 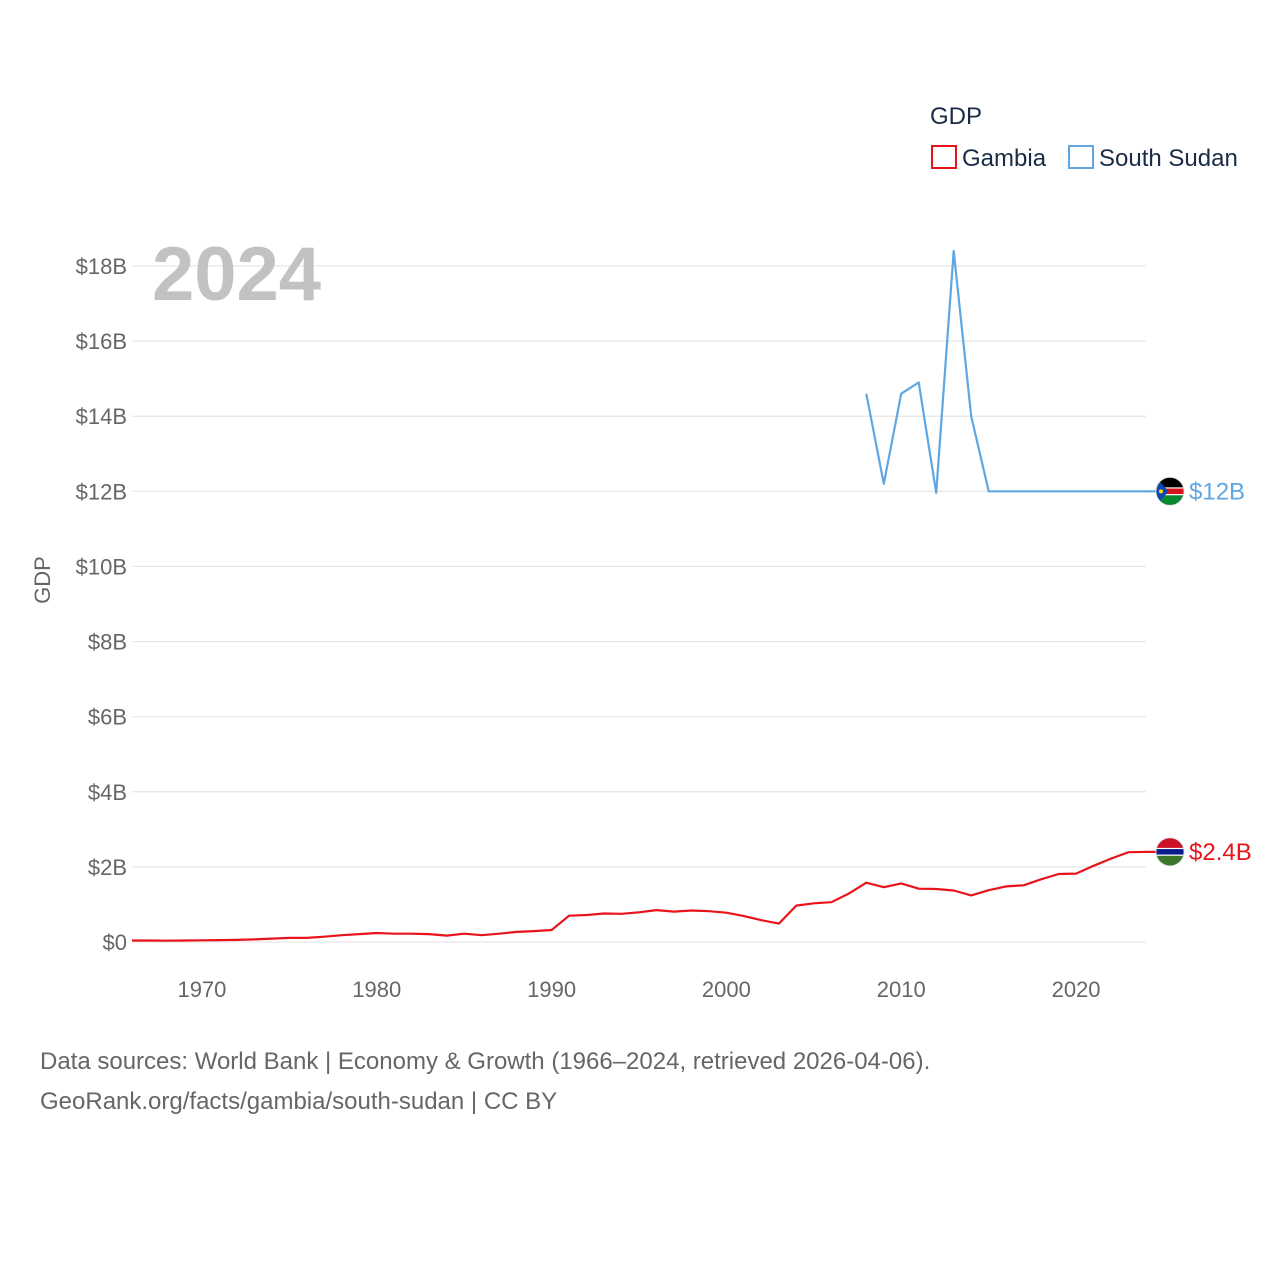 What do you see at coordinates (101, 266) in the screenshot?
I see `y-tick-label: $18B` at bounding box center [101, 266].